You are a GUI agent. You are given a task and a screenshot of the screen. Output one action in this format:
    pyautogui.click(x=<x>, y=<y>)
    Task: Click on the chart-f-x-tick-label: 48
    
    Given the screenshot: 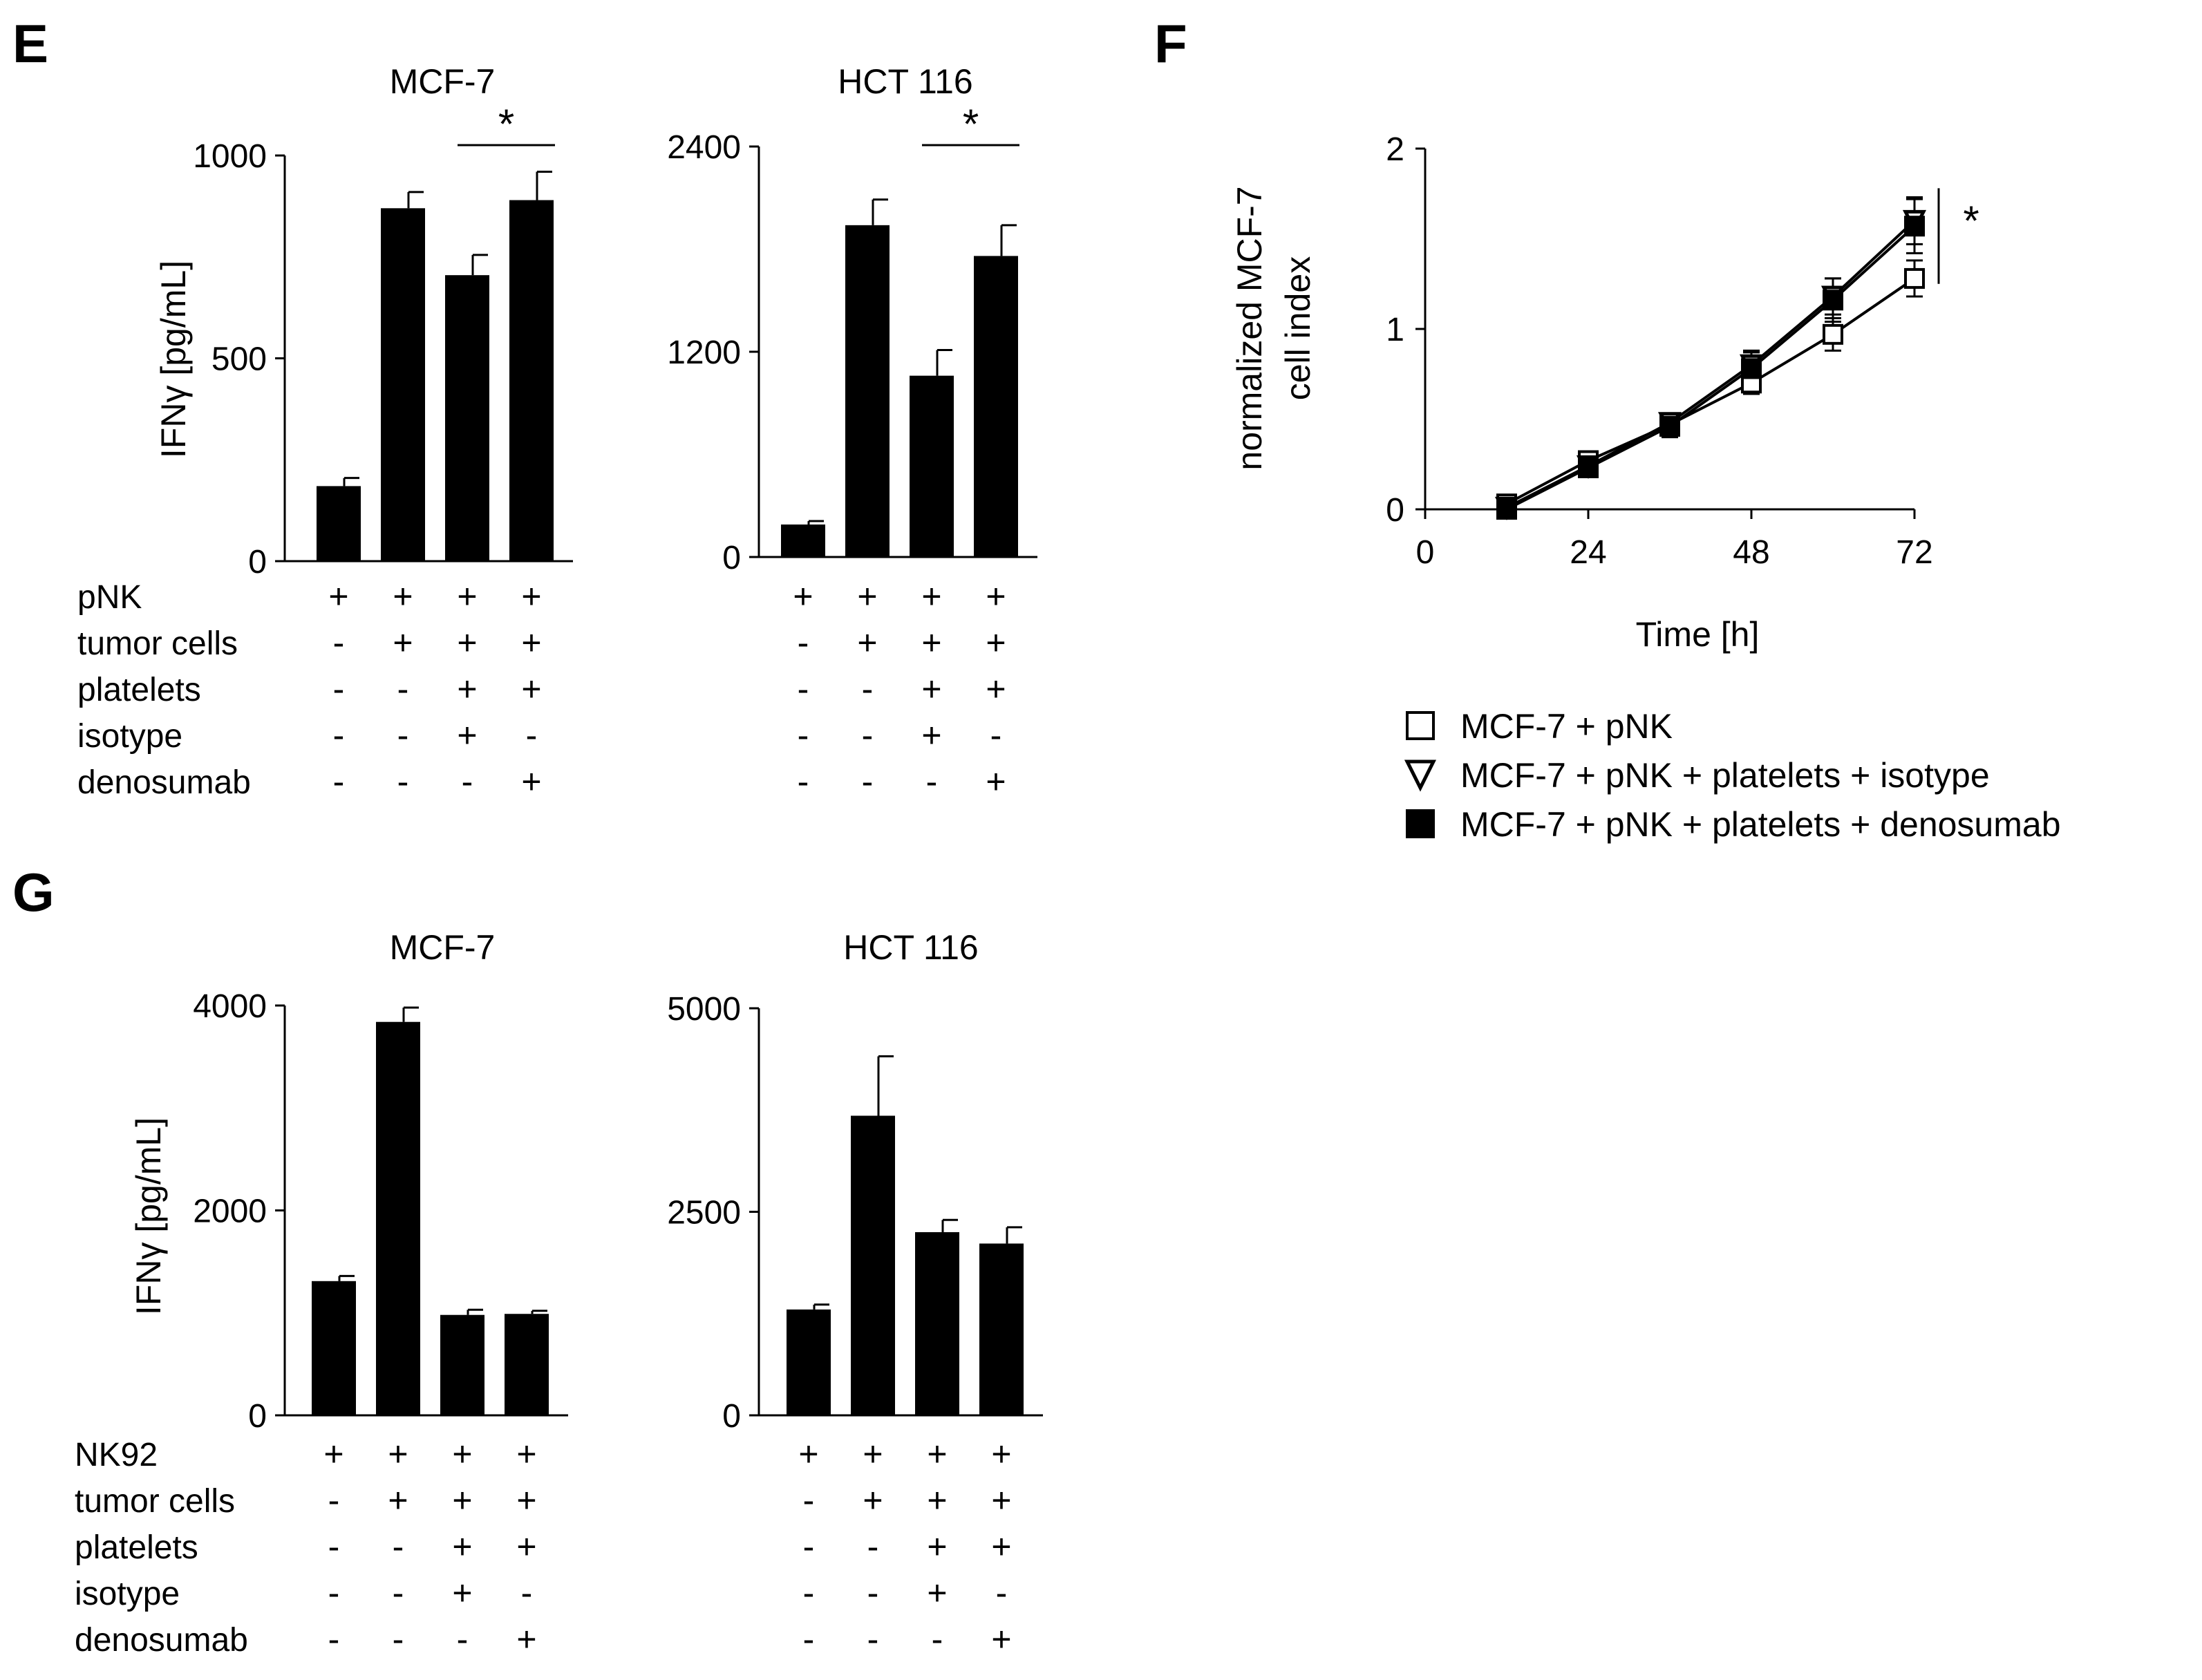 What is the action you would take?
    pyautogui.click(x=1751, y=552)
    